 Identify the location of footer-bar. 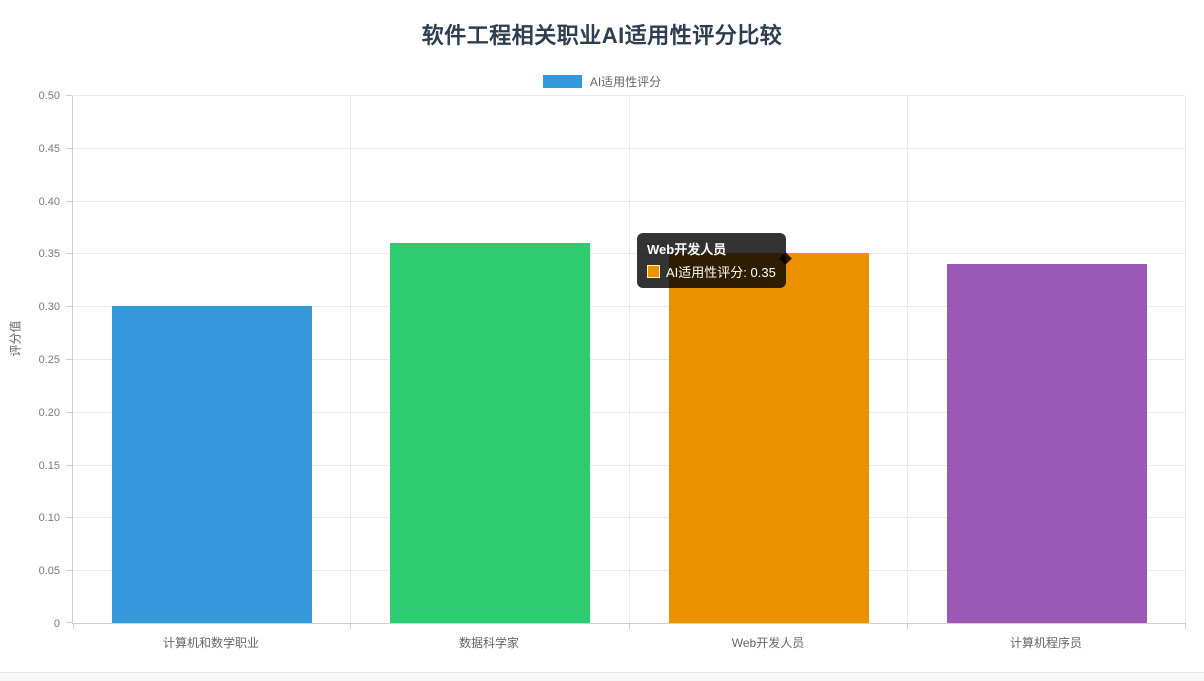
(602, 676).